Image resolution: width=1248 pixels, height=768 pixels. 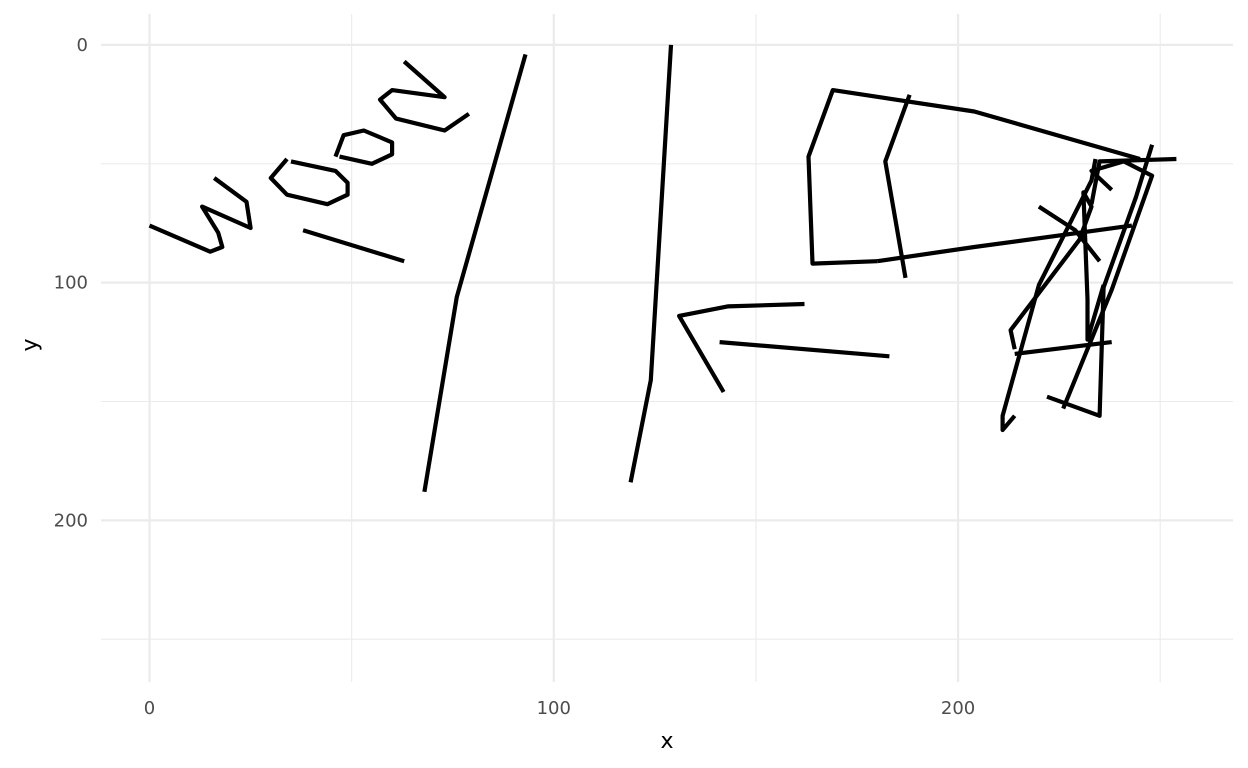 What do you see at coordinates (554, 708) in the screenshot?
I see `x-tick-label: 100` at bounding box center [554, 708].